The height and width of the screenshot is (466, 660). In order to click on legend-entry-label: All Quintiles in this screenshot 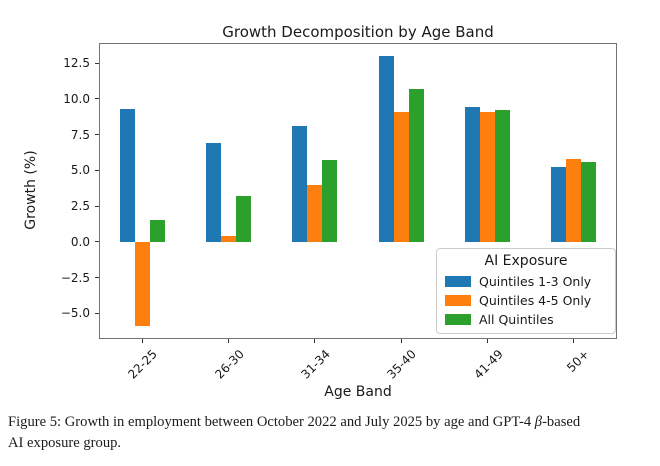, I will do `click(516, 319)`.